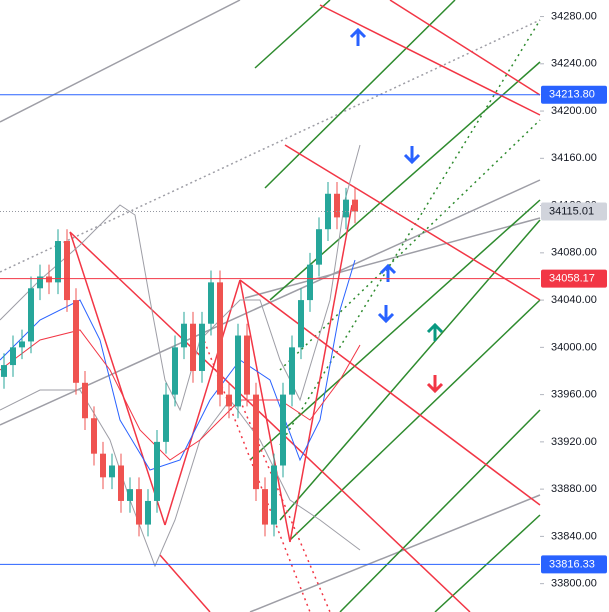  Describe the element at coordinates (396, 210) in the screenshot. I see `arrows` at that location.